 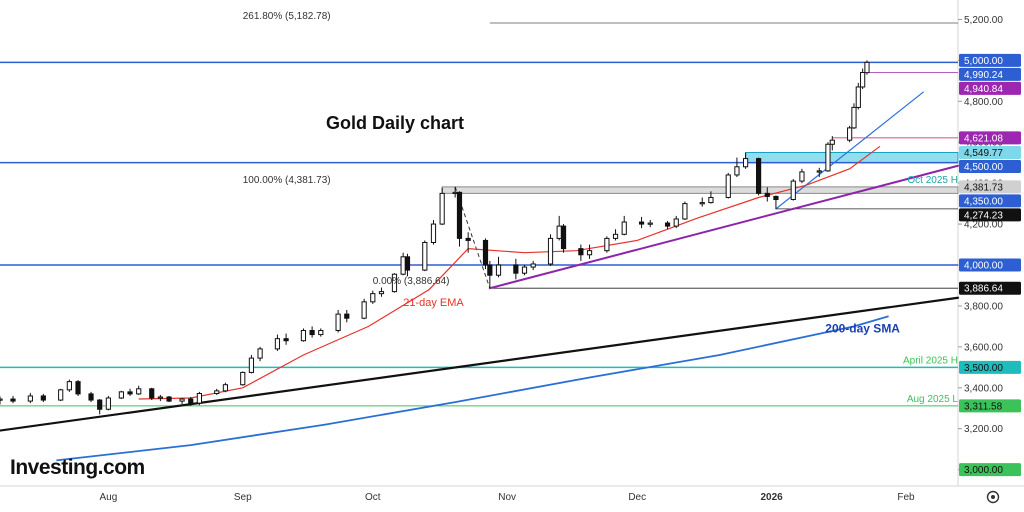 I want to click on y-tick-label: 4,800.00, so click(x=983, y=102).